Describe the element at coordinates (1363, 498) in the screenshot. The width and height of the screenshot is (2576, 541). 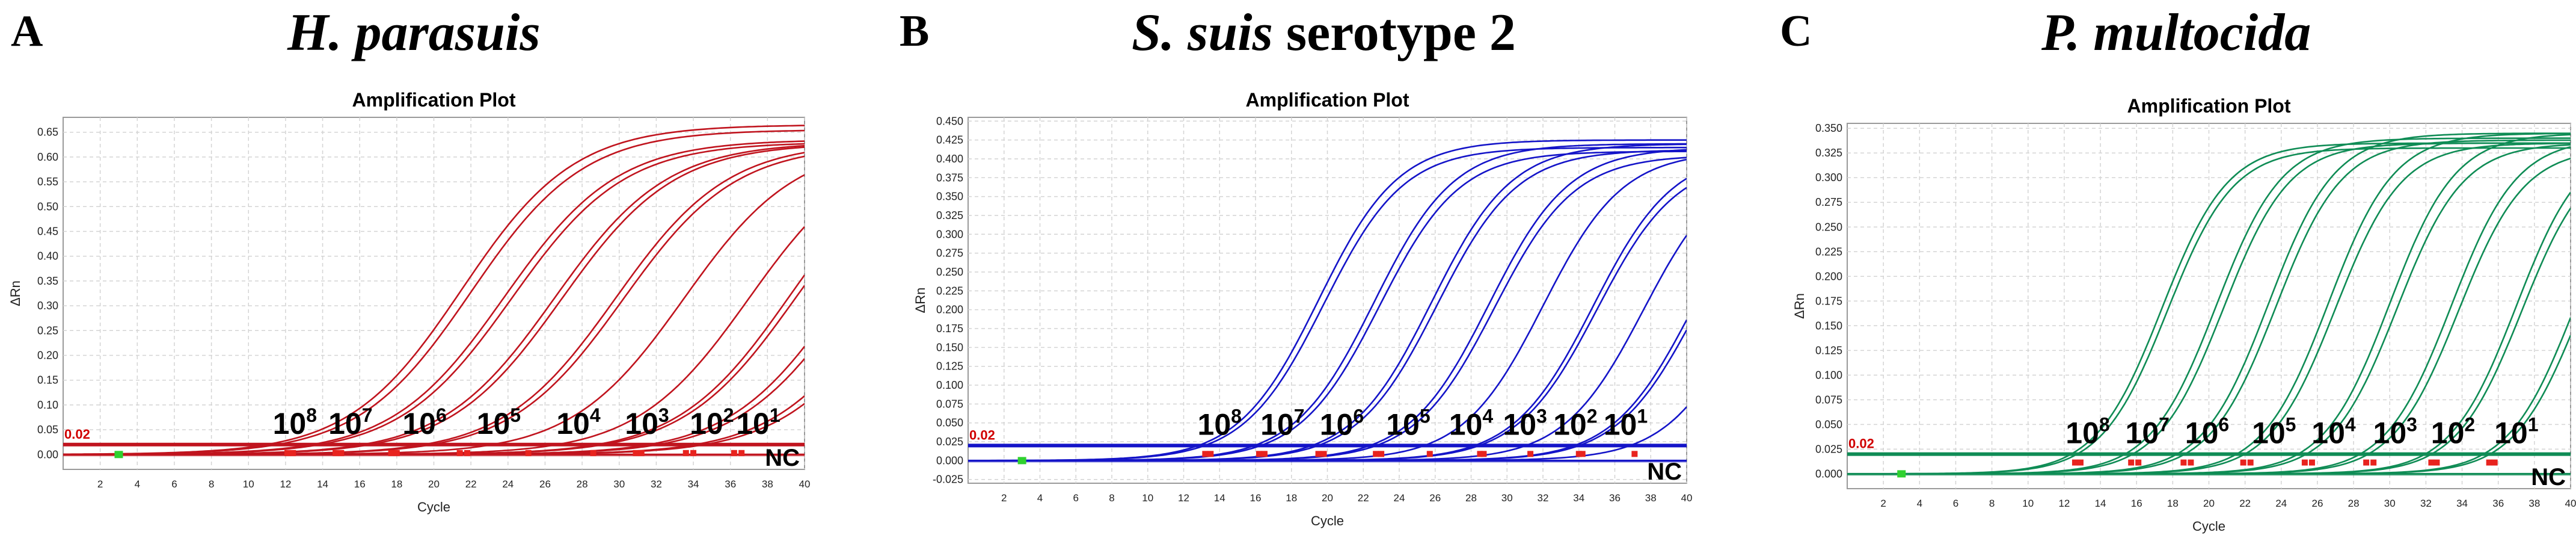
I see `x-tick-label: 22` at that location.